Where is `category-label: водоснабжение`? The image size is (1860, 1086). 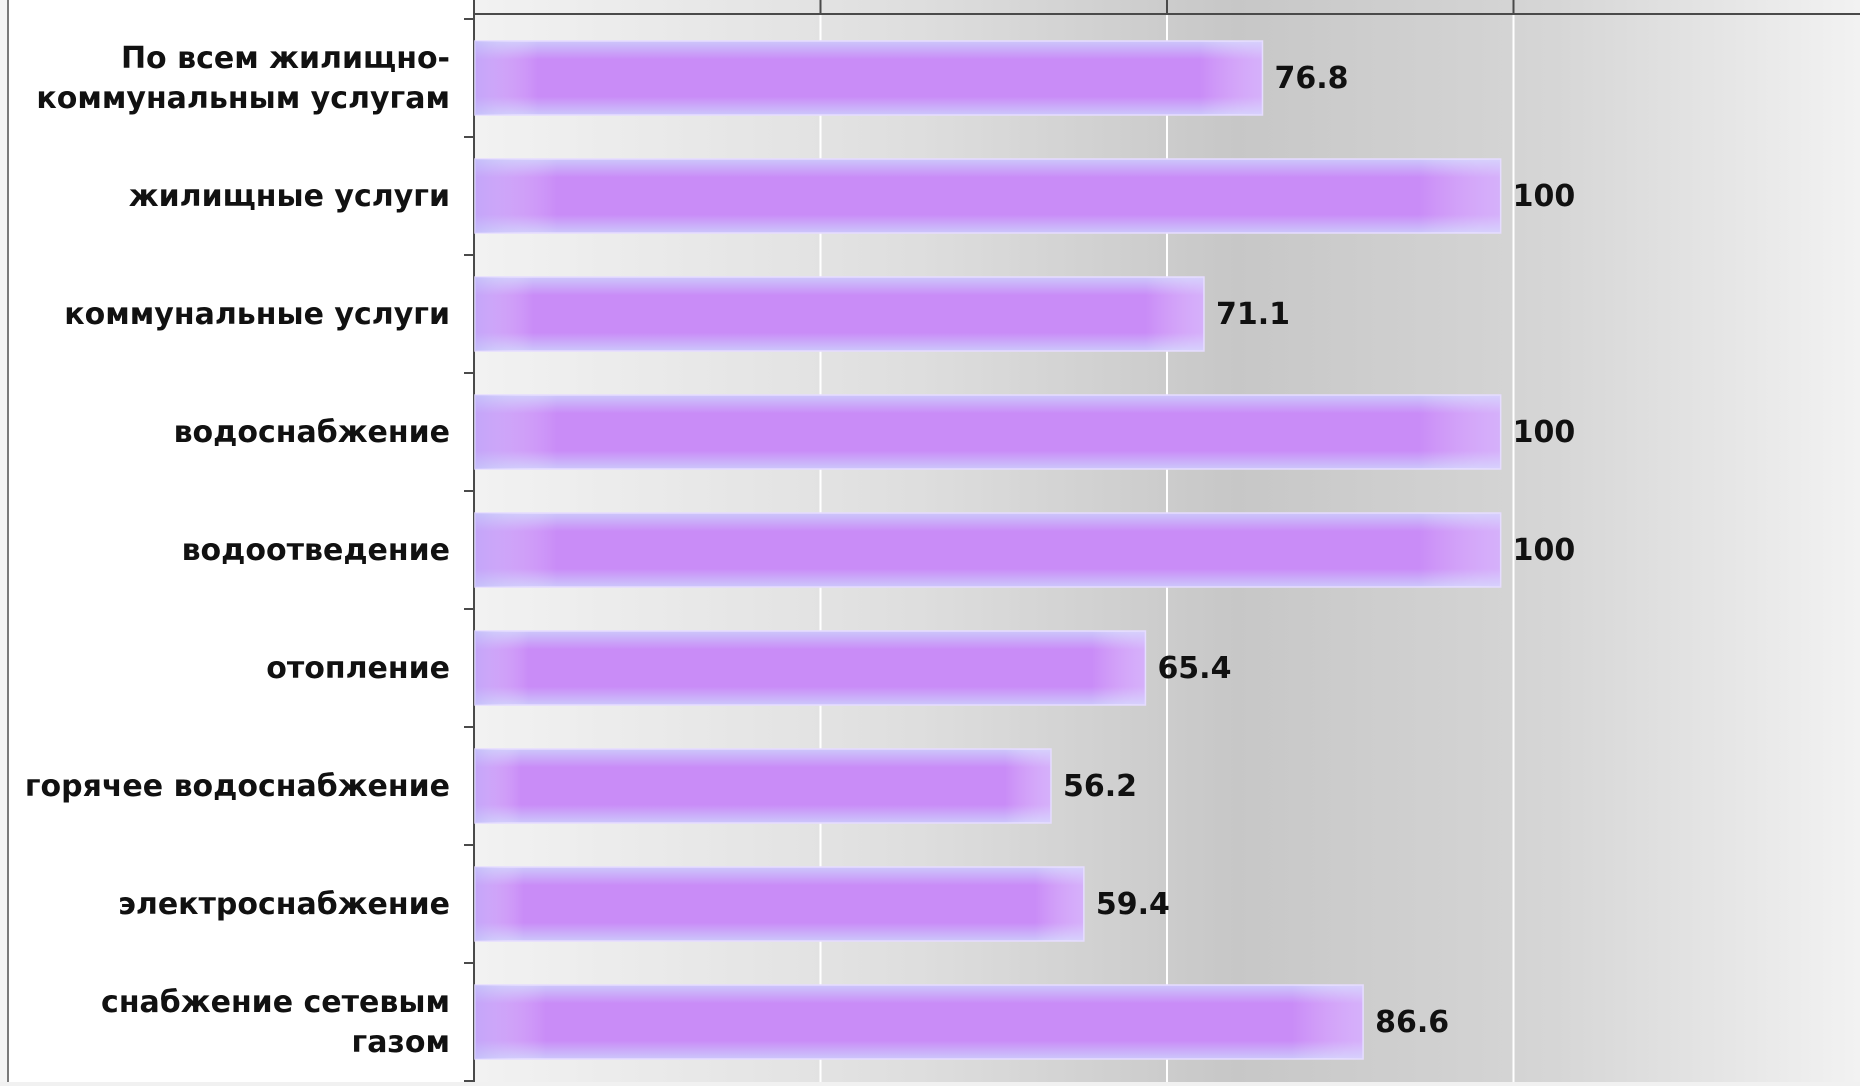
category-label: водоснабжение is located at coordinates (312, 432).